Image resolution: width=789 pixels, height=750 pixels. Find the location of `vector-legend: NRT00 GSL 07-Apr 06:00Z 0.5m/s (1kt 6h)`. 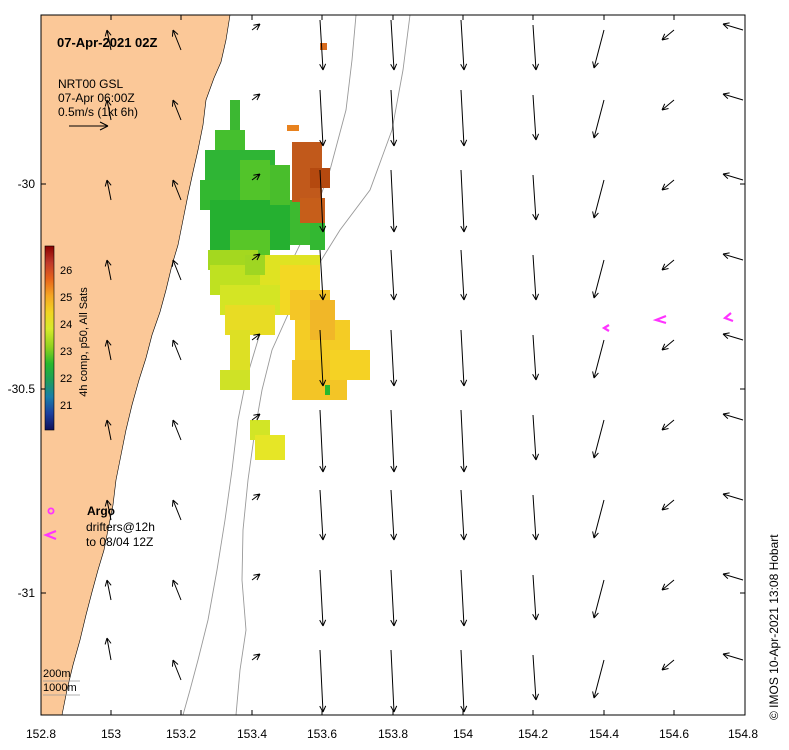

vector-legend: NRT00 GSL 07-Apr 06:00Z 0.5m/s (1kt 6h) is located at coordinates (98, 104).